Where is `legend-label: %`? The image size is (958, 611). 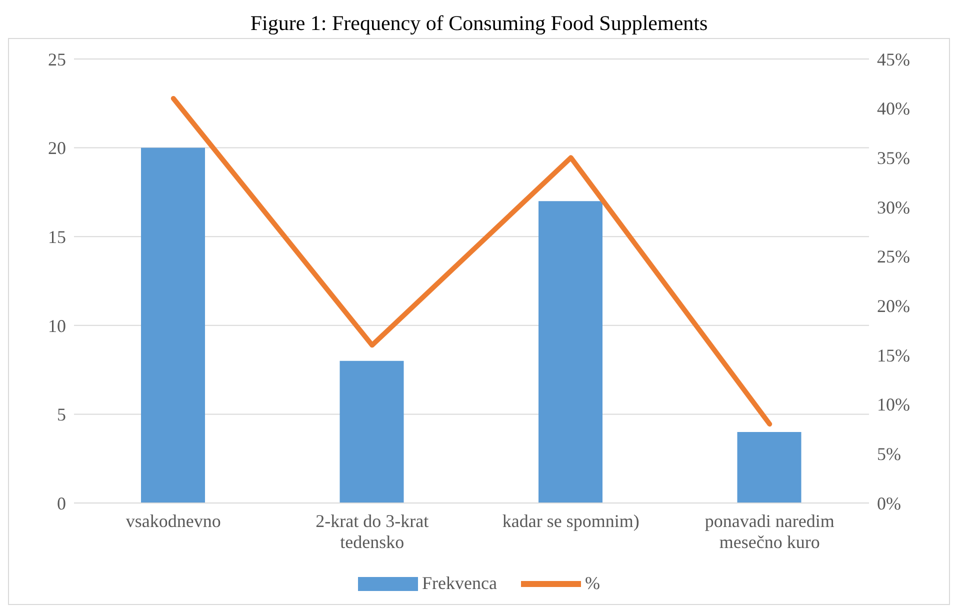 legend-label: % is located at coordinates (592, 583).